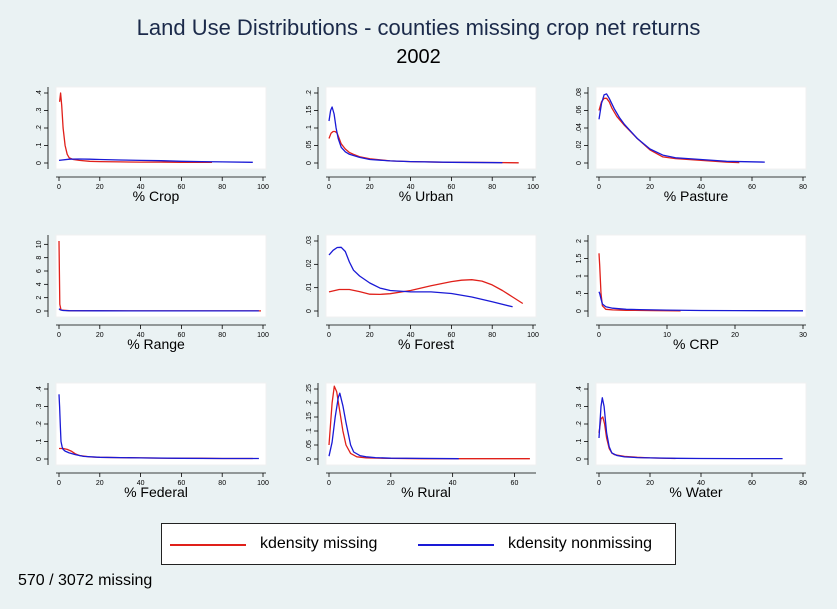 The width and height of the screenshot is (837, 609). Describe the element at coordinates (309, 111) in the screenshot. I see `y-tick-label: .15` at that location.